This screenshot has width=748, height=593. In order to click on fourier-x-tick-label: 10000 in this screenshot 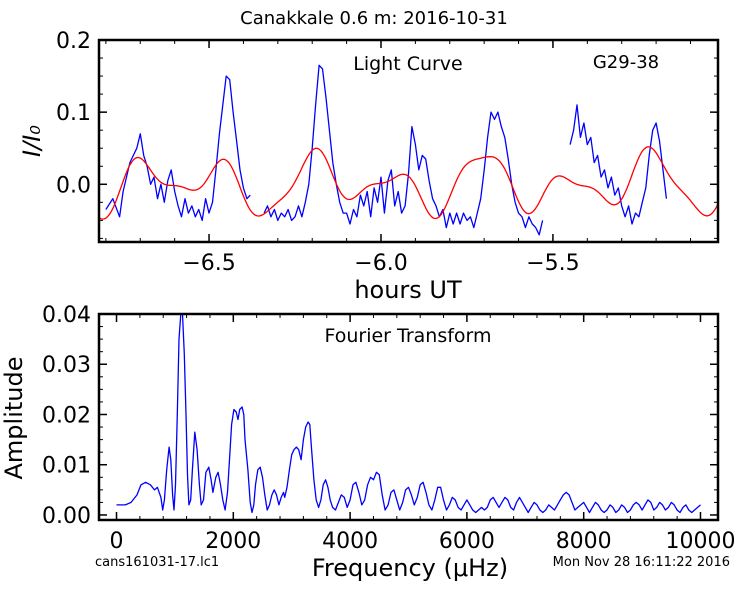, I will do `click(700, 541)`.